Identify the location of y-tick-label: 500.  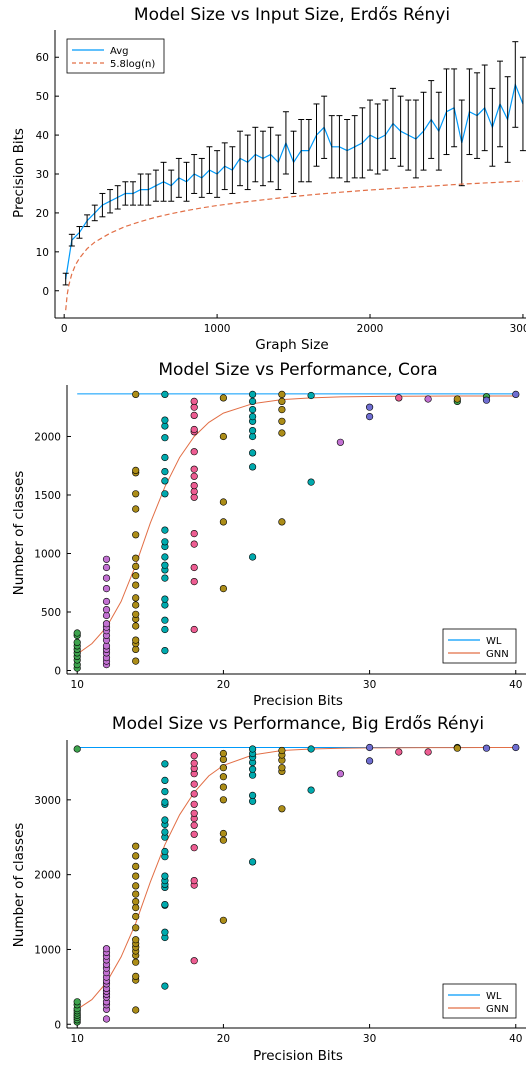
(51, 613).